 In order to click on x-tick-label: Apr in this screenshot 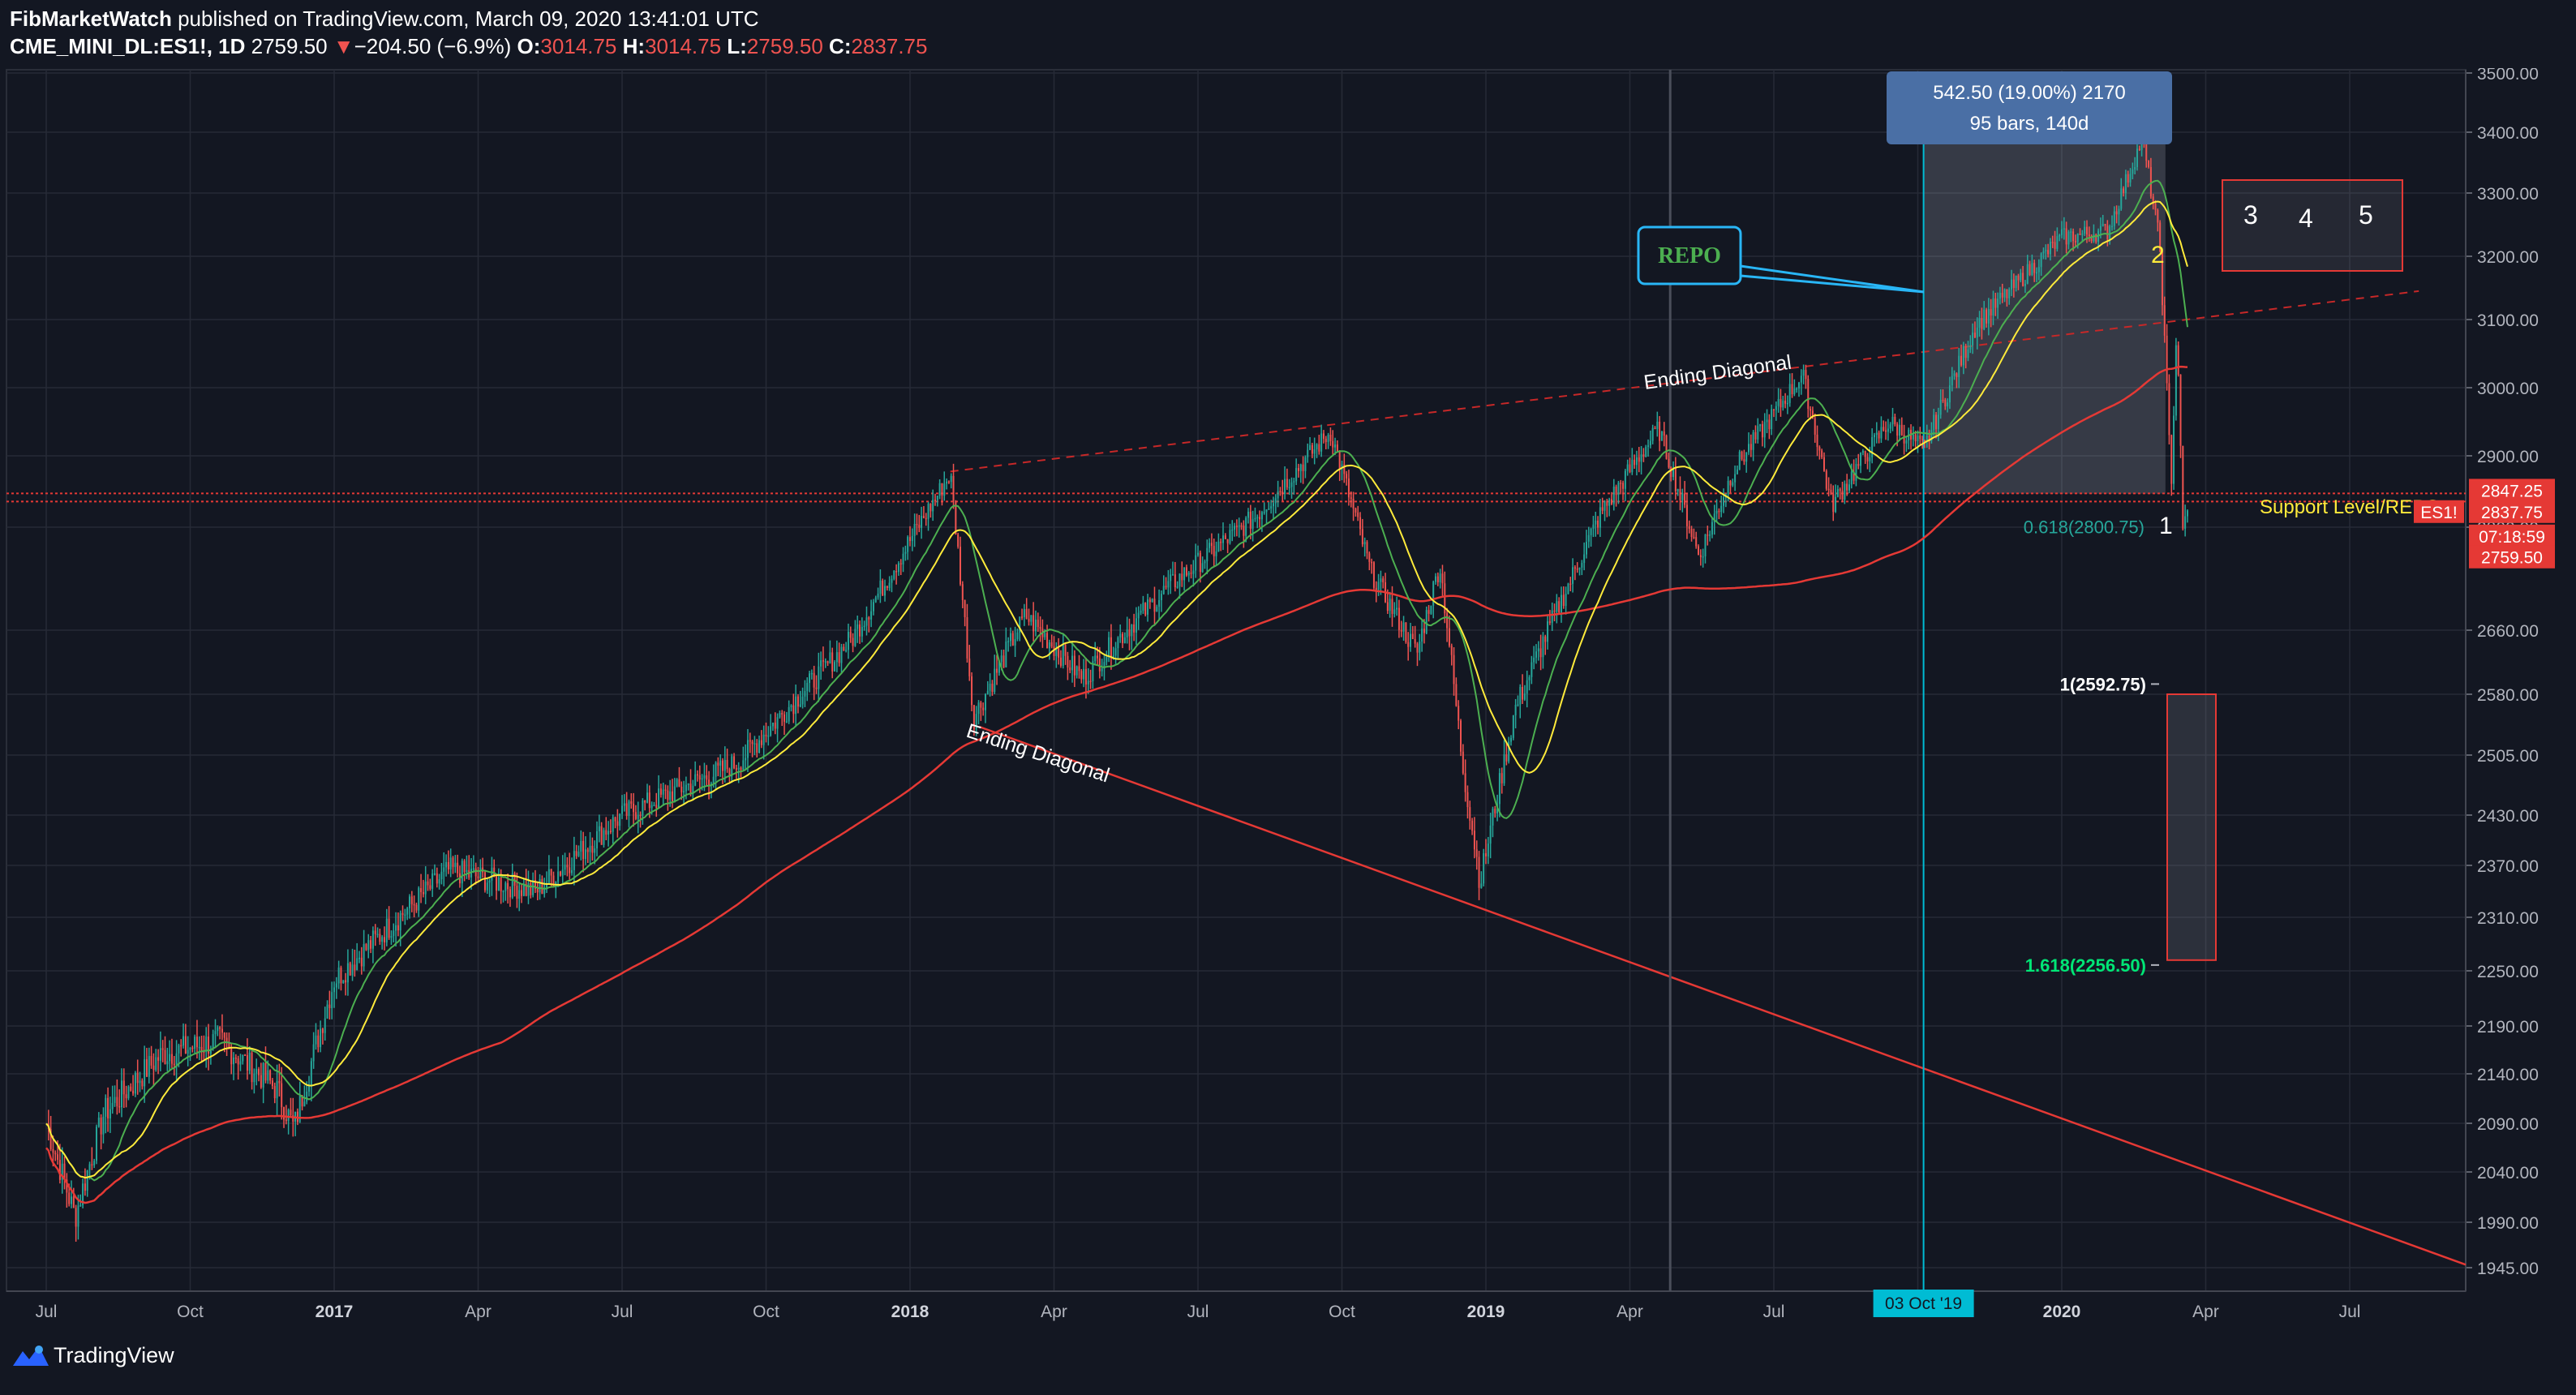, I will do `click(1629, 1312)`.